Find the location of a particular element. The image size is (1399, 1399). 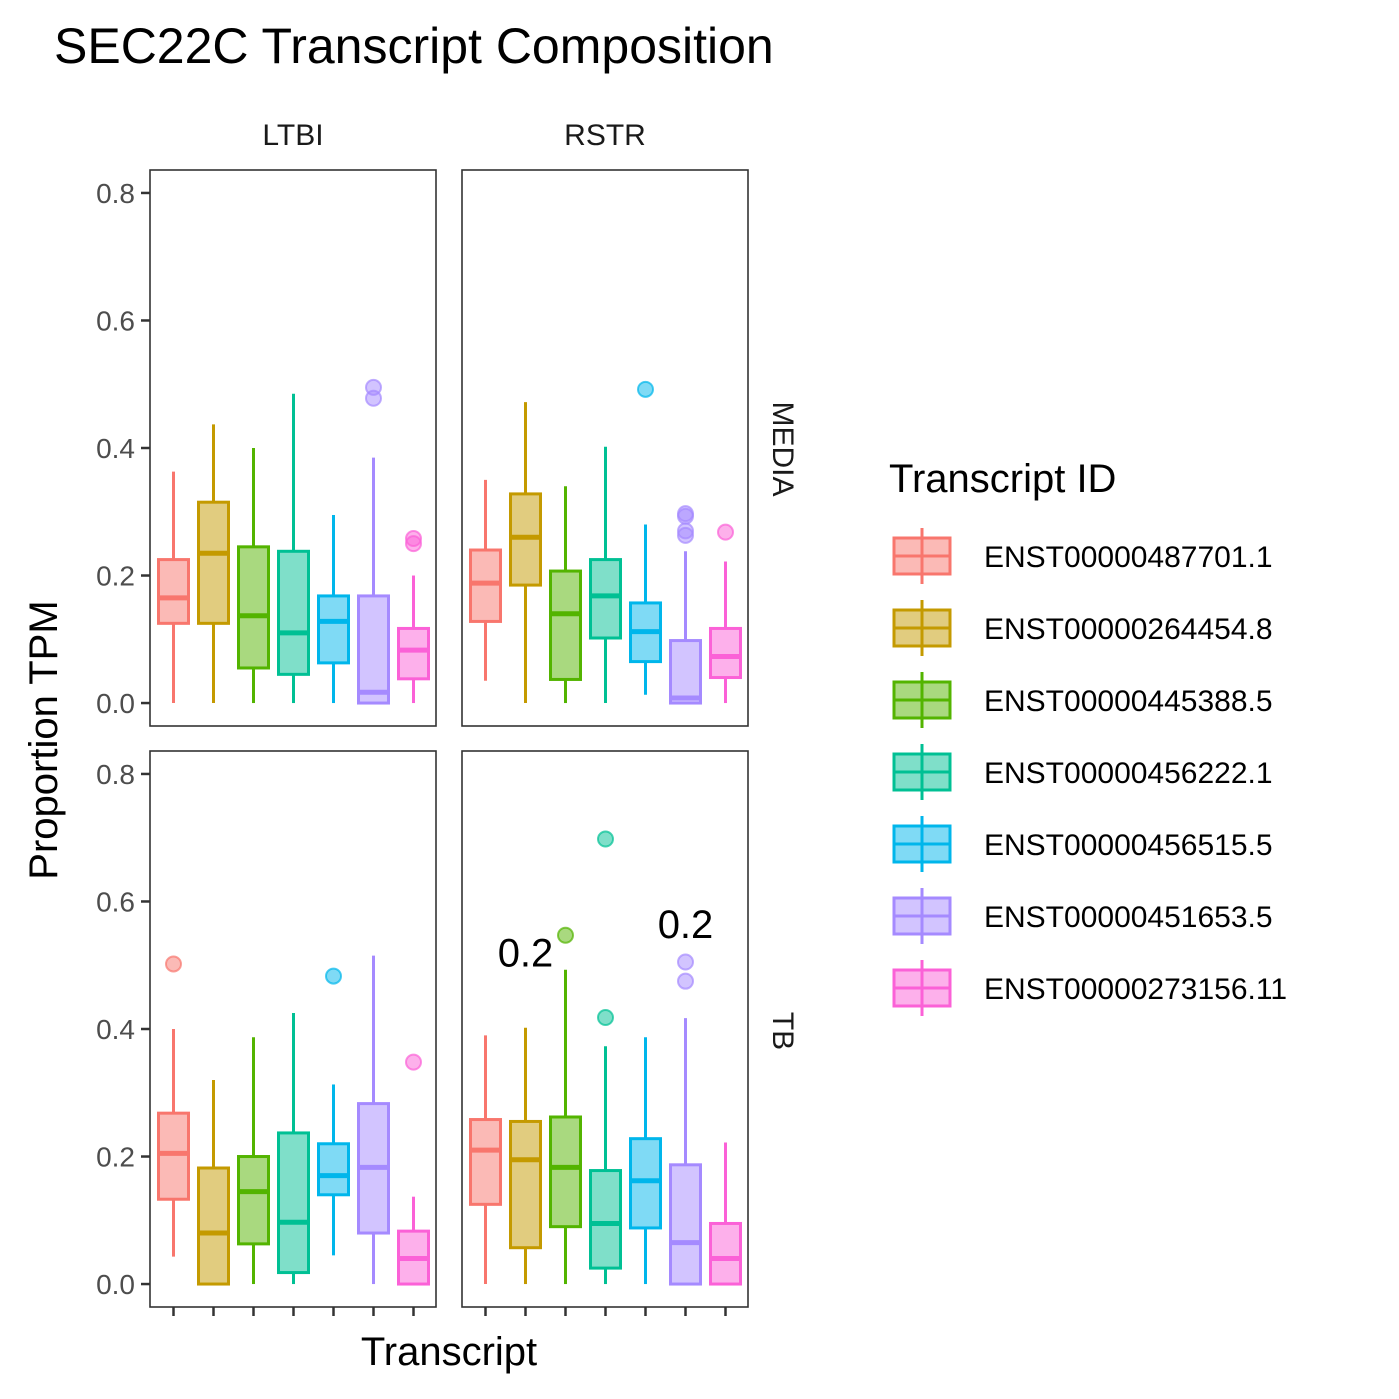

legend-label: ENST00000264454.8 is located at coordinates (1128, 629).